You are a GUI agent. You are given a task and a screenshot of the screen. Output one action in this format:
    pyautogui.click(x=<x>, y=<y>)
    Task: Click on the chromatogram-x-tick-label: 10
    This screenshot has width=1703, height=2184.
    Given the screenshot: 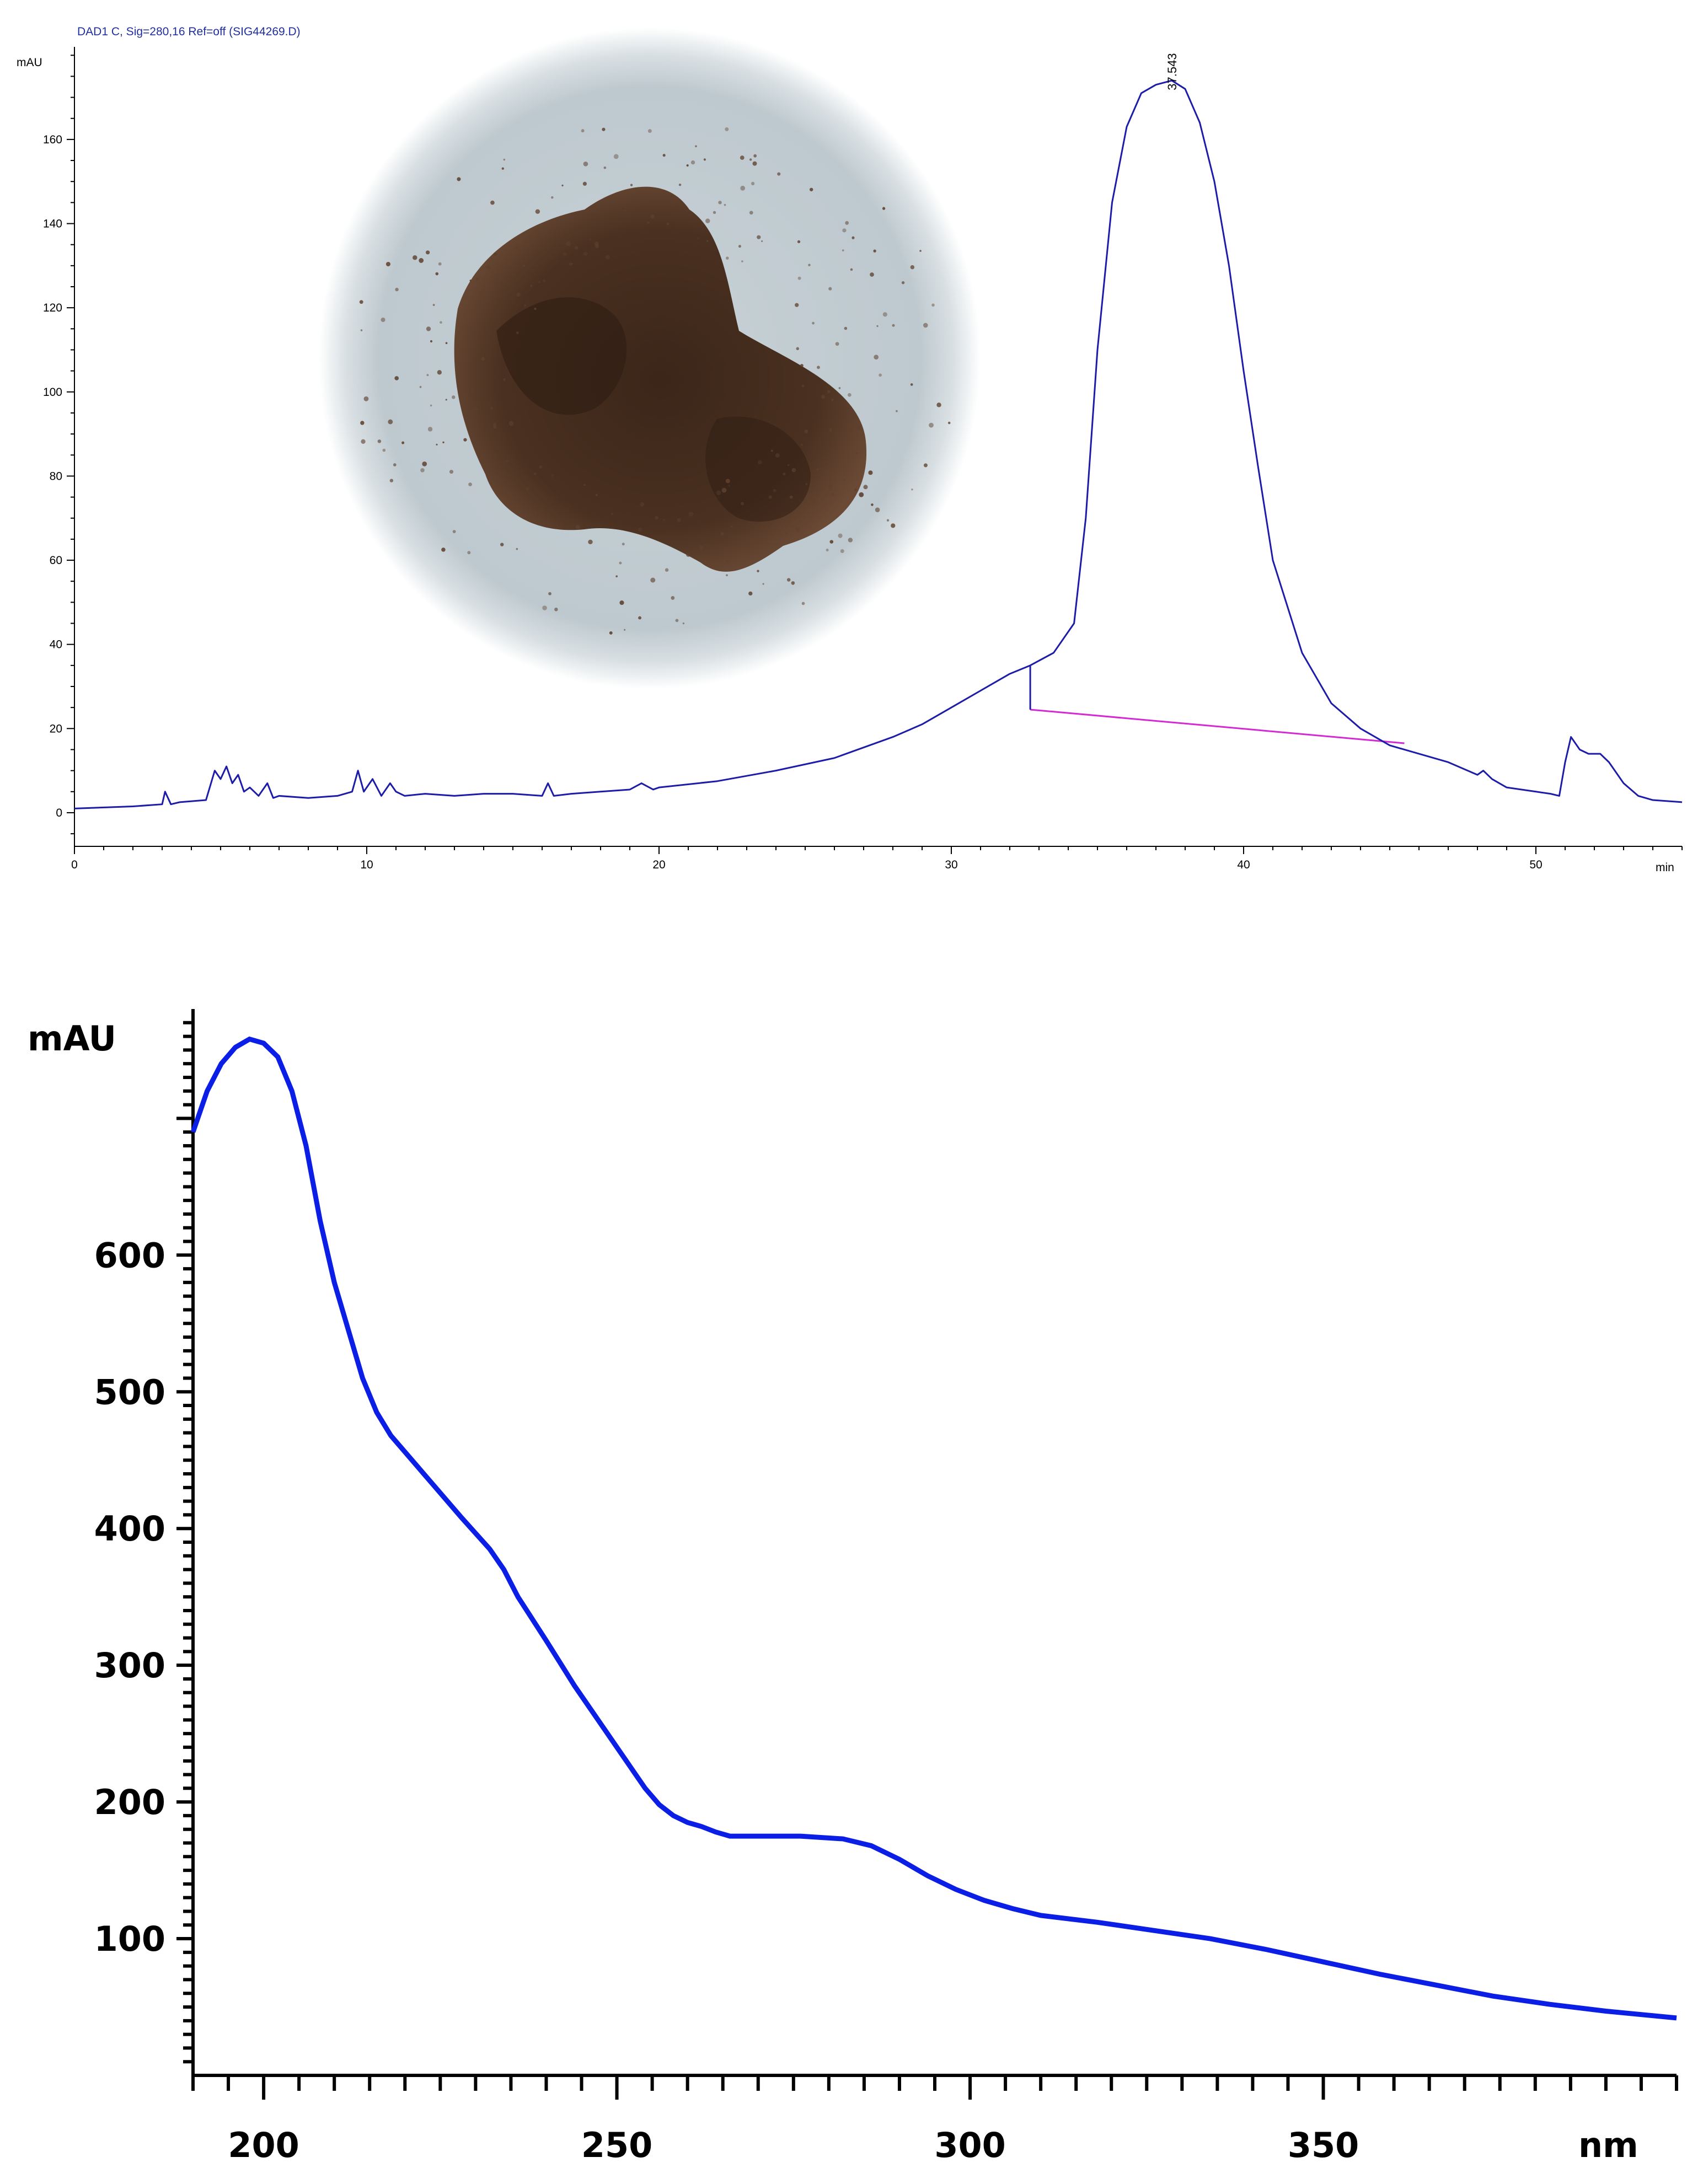 What is the action you would take?
    pyautogui.click(x=366, y=864)
    